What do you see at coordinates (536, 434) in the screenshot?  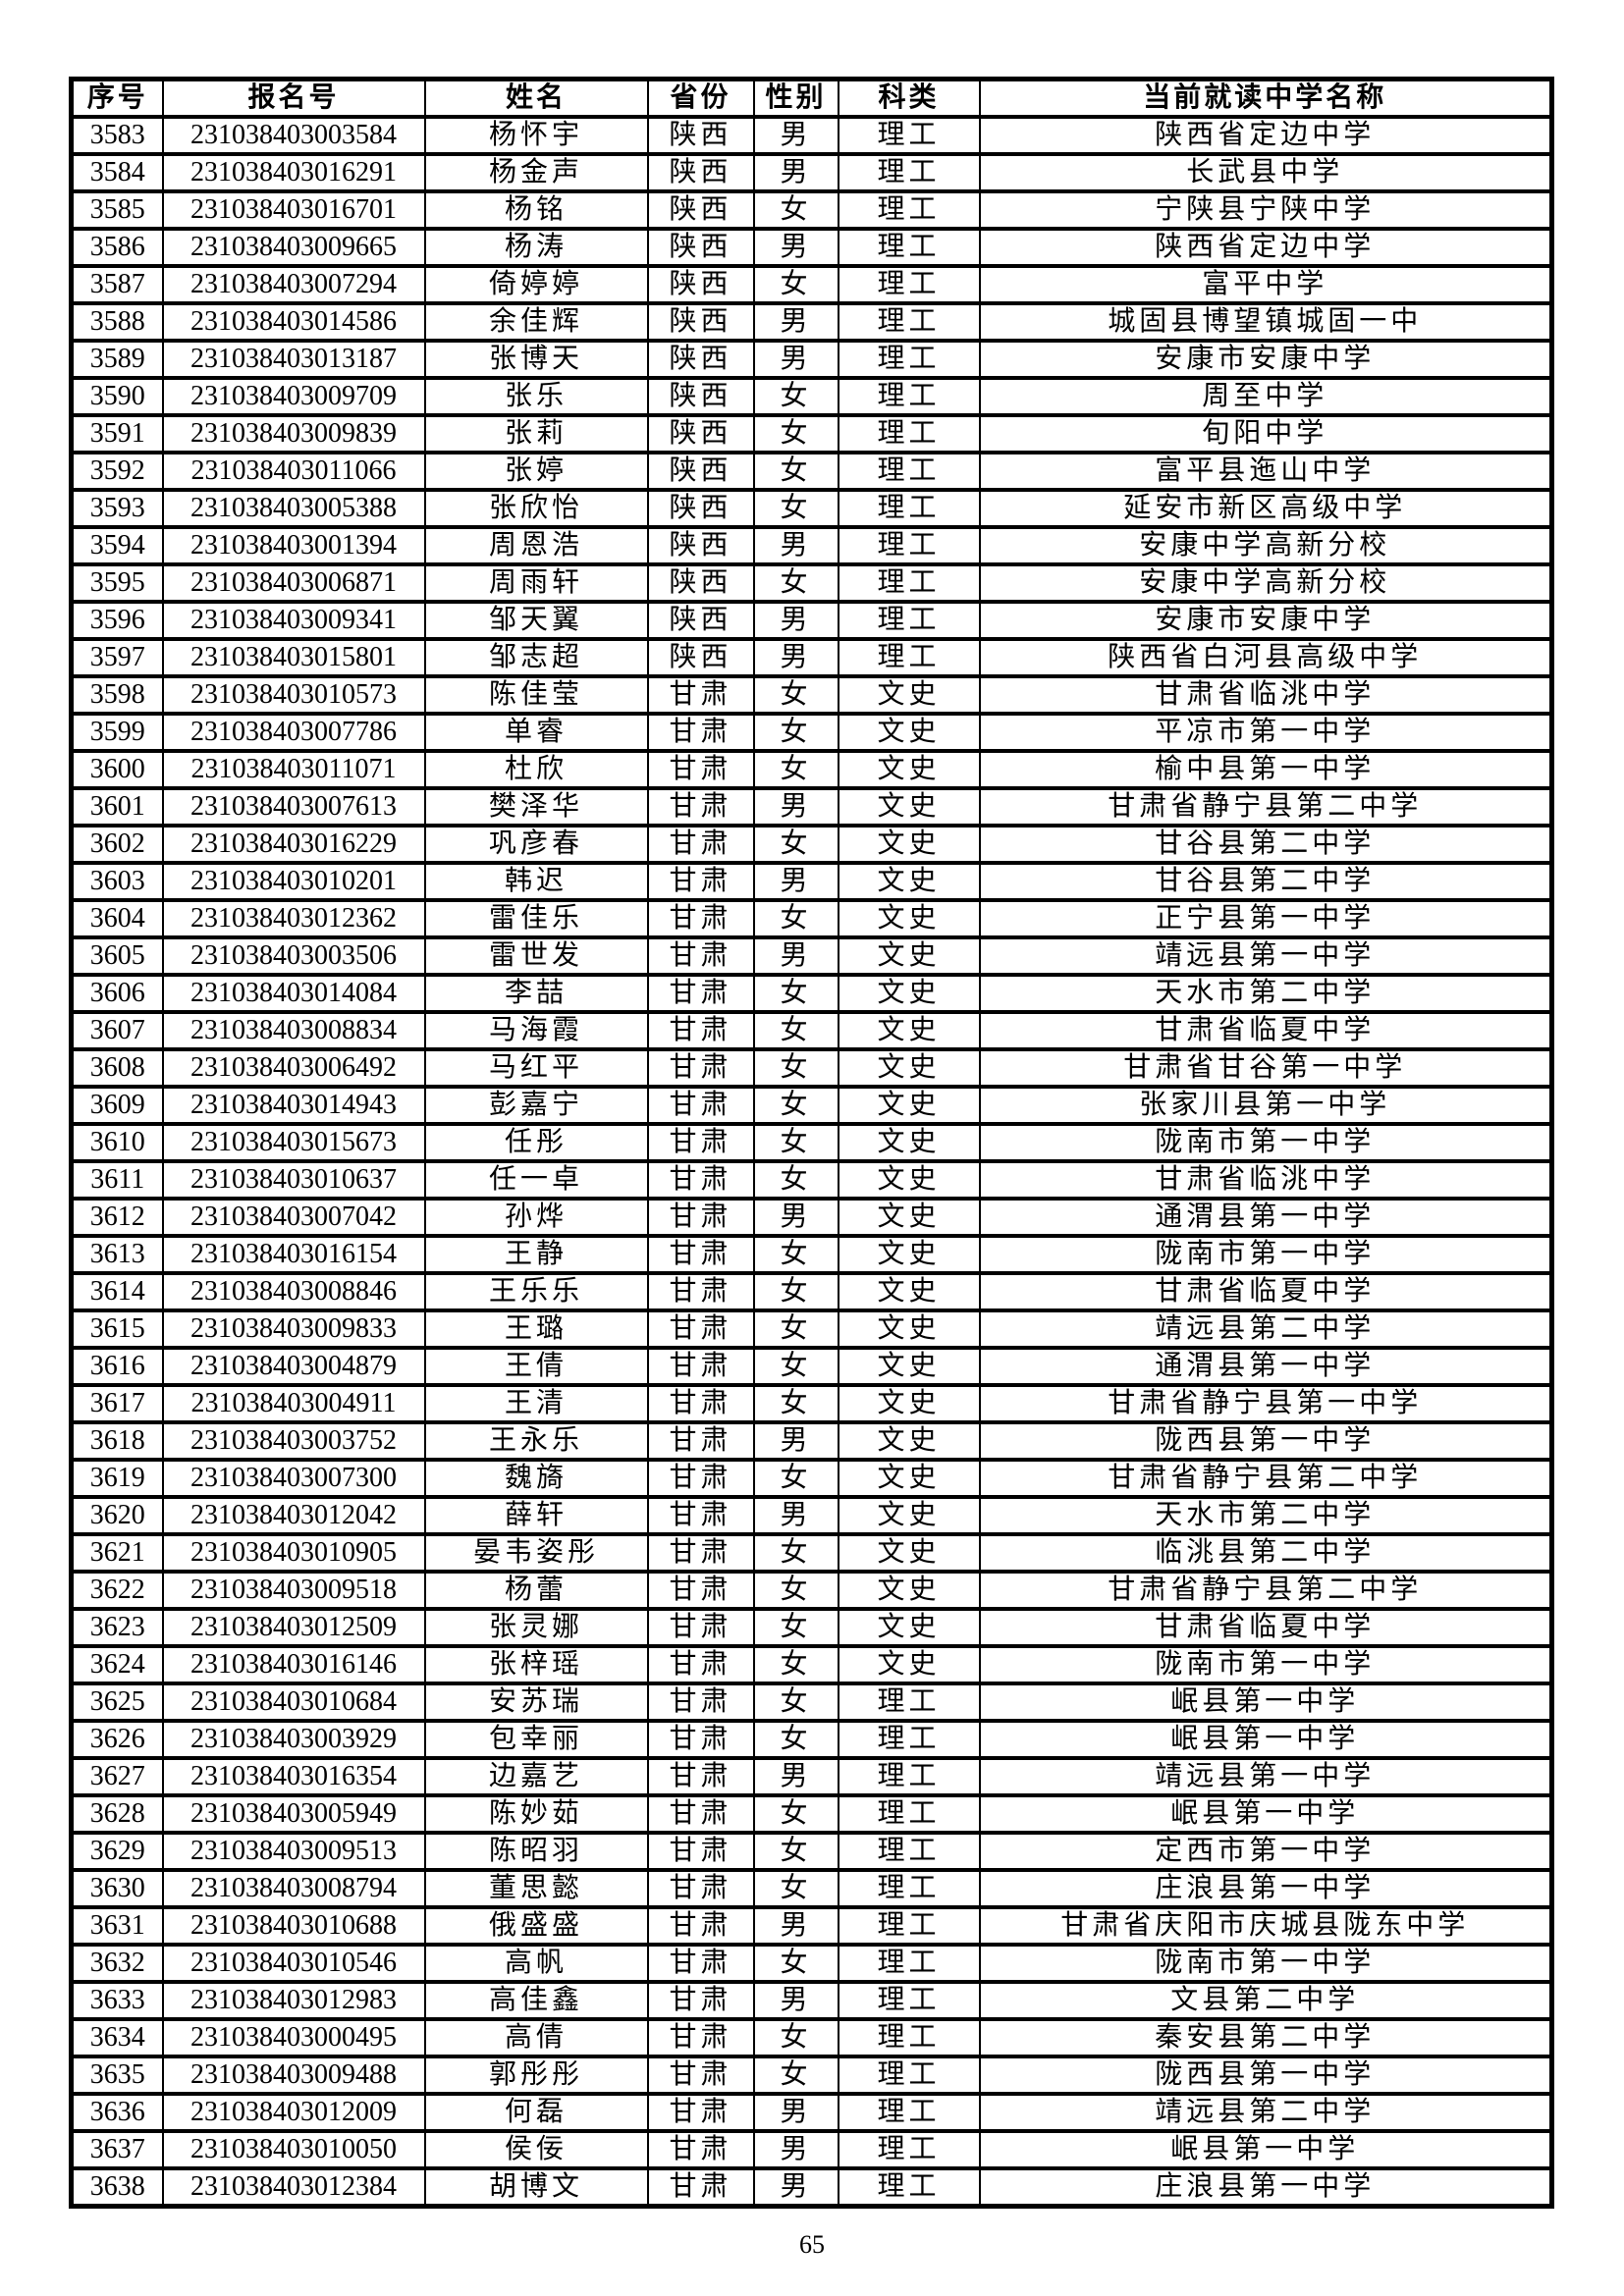 I see `cell-name: 张莉` at bounding box center [536, 434].